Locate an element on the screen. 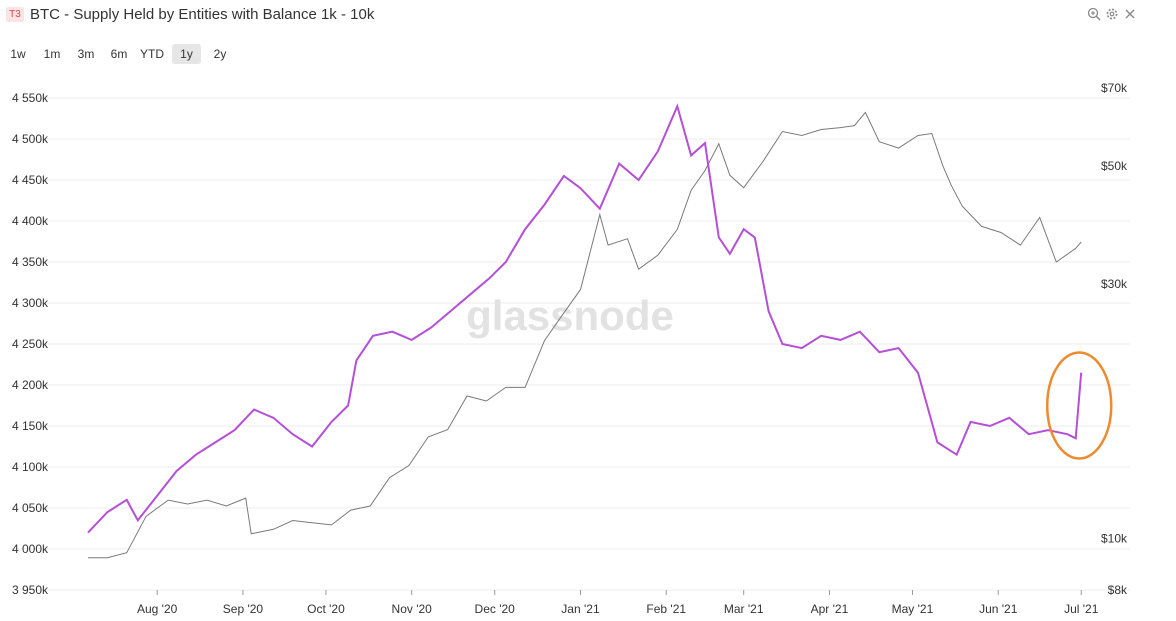 The image size is (1176, 621). y-left-tick-label: 4 100k is located at coordinates (30, 467).